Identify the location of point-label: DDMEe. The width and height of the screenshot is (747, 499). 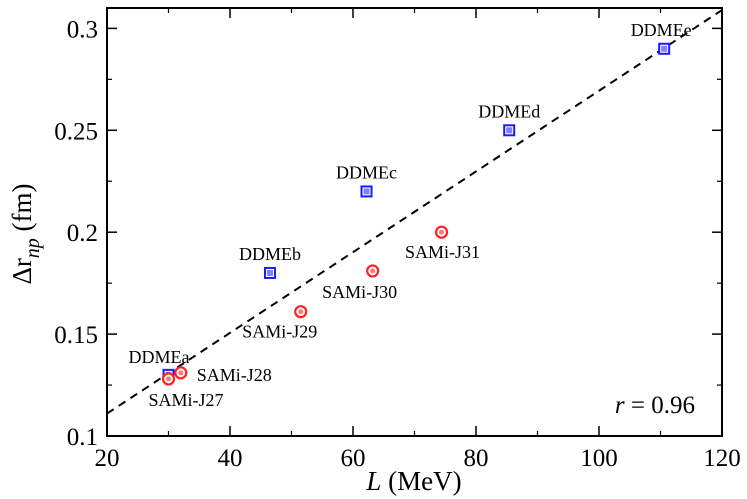
(661, 30).